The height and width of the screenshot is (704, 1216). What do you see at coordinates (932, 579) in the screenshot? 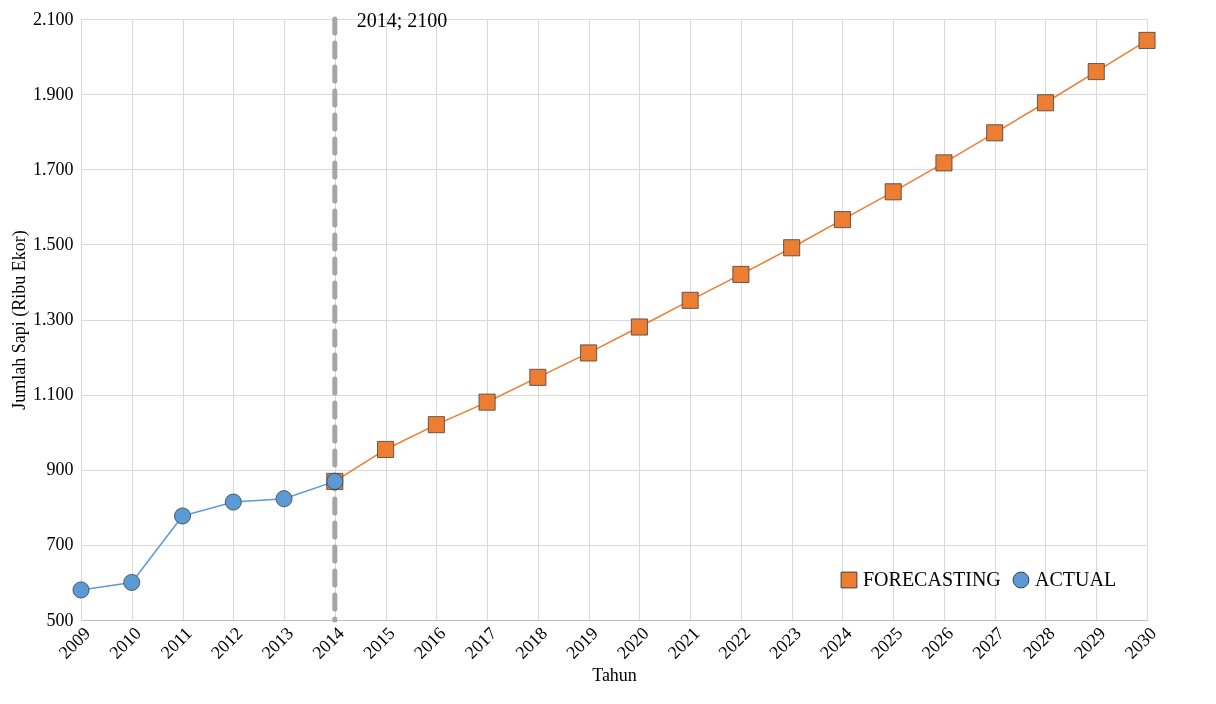
I see `legend-label: FORECASTING` at bounding box center [932, 579].